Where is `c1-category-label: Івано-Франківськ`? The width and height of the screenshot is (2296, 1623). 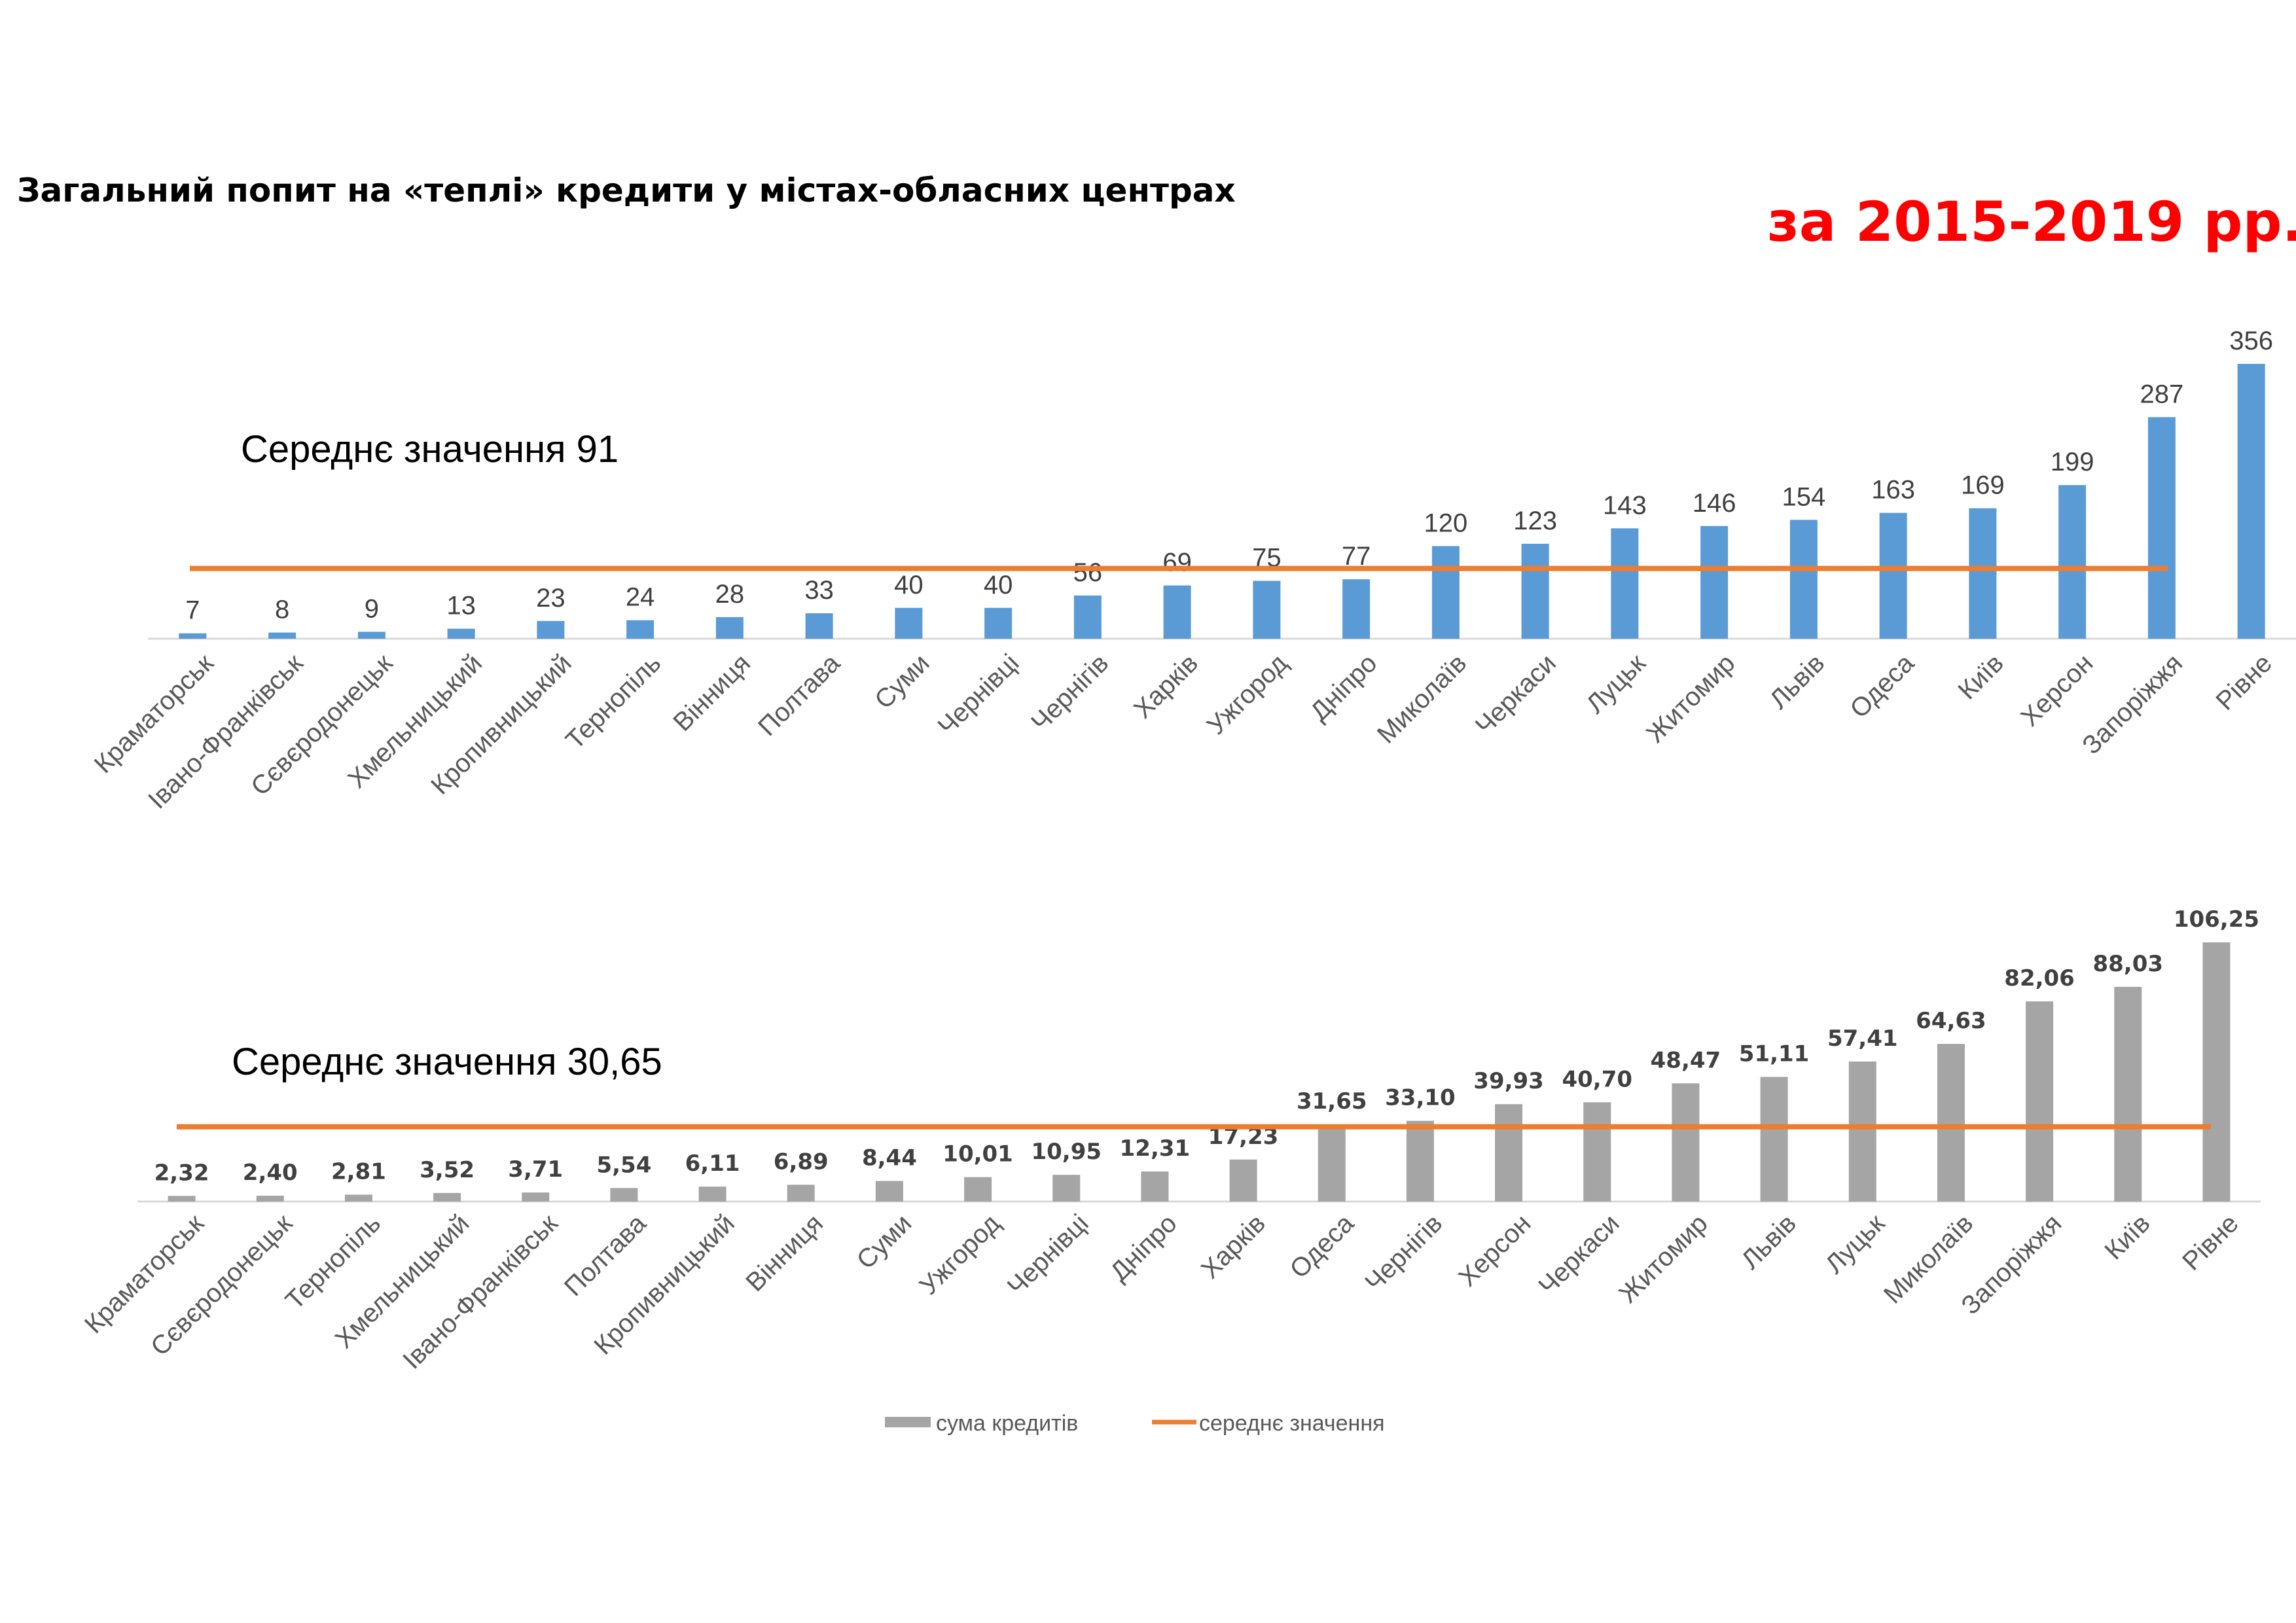 c1-category-label: Івано-Франківськ is located at coordinates (226, 732).